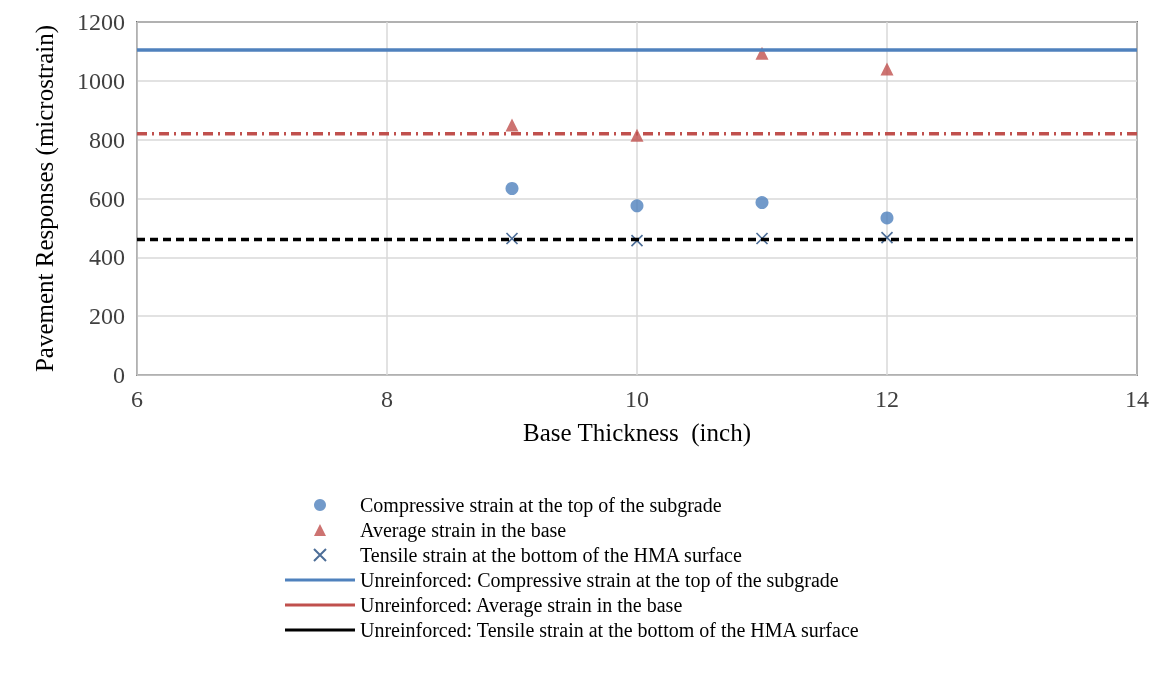  I want to click on y-tick-label: 600, so click(107, 198).